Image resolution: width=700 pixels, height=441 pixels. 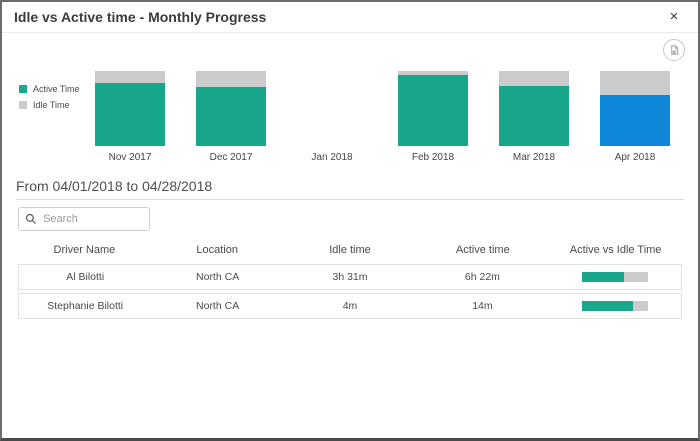 I want to click on chart-slot-feb-2018: Feb 2018, so click(x=433, y=117).